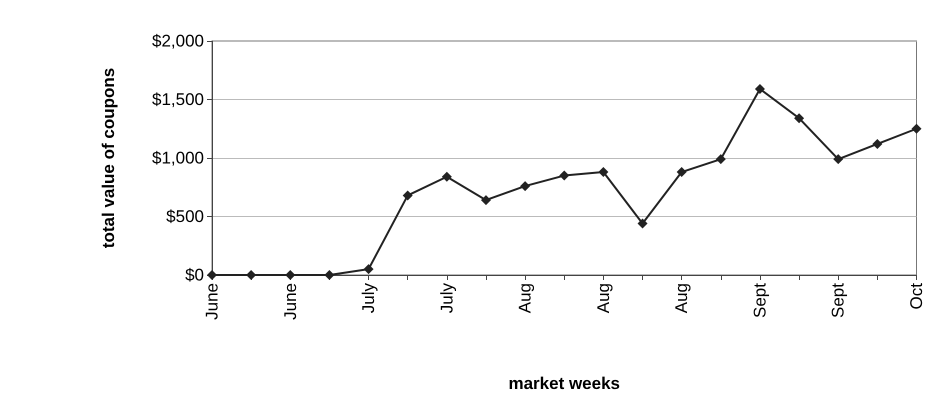  Describe the element at coordinates (185, 216) in the screenshot. I see `y-tick-label: $500` at that location.